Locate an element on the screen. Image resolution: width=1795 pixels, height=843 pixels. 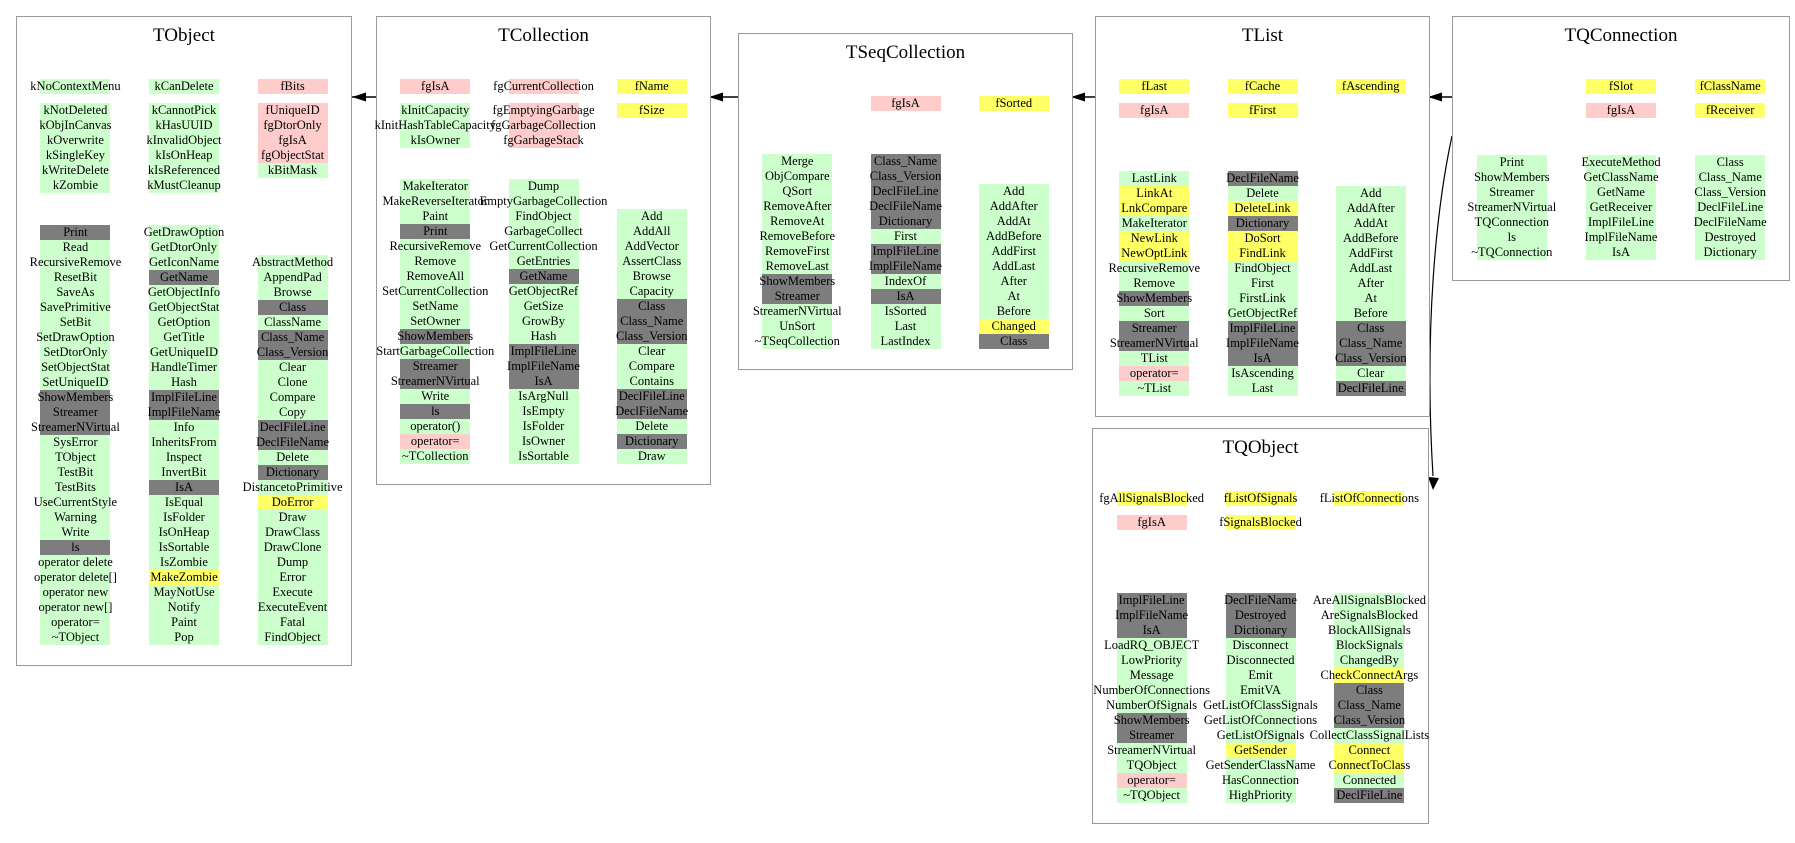
method-cell: AssertClass is located at coordinates (651, 261).